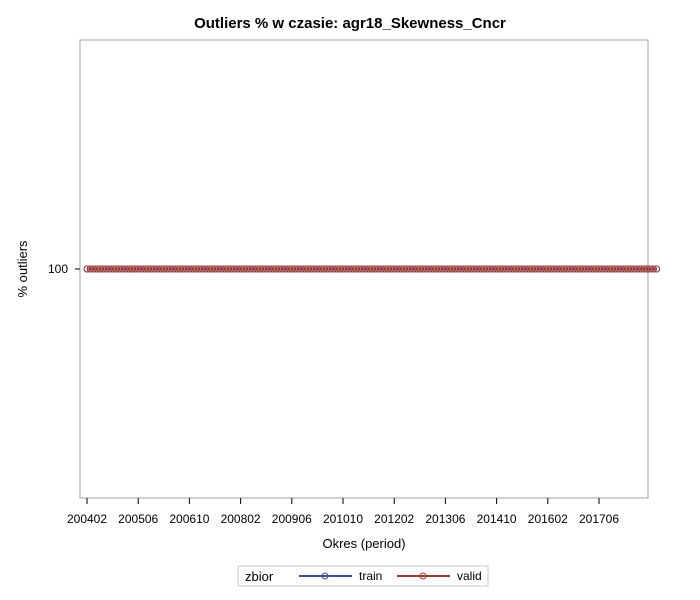 This screenshot has height=600, width=700. Describe the element at coordinates (469, 576) in the screenshot. I see `legend-label-valid: valid` at that location.